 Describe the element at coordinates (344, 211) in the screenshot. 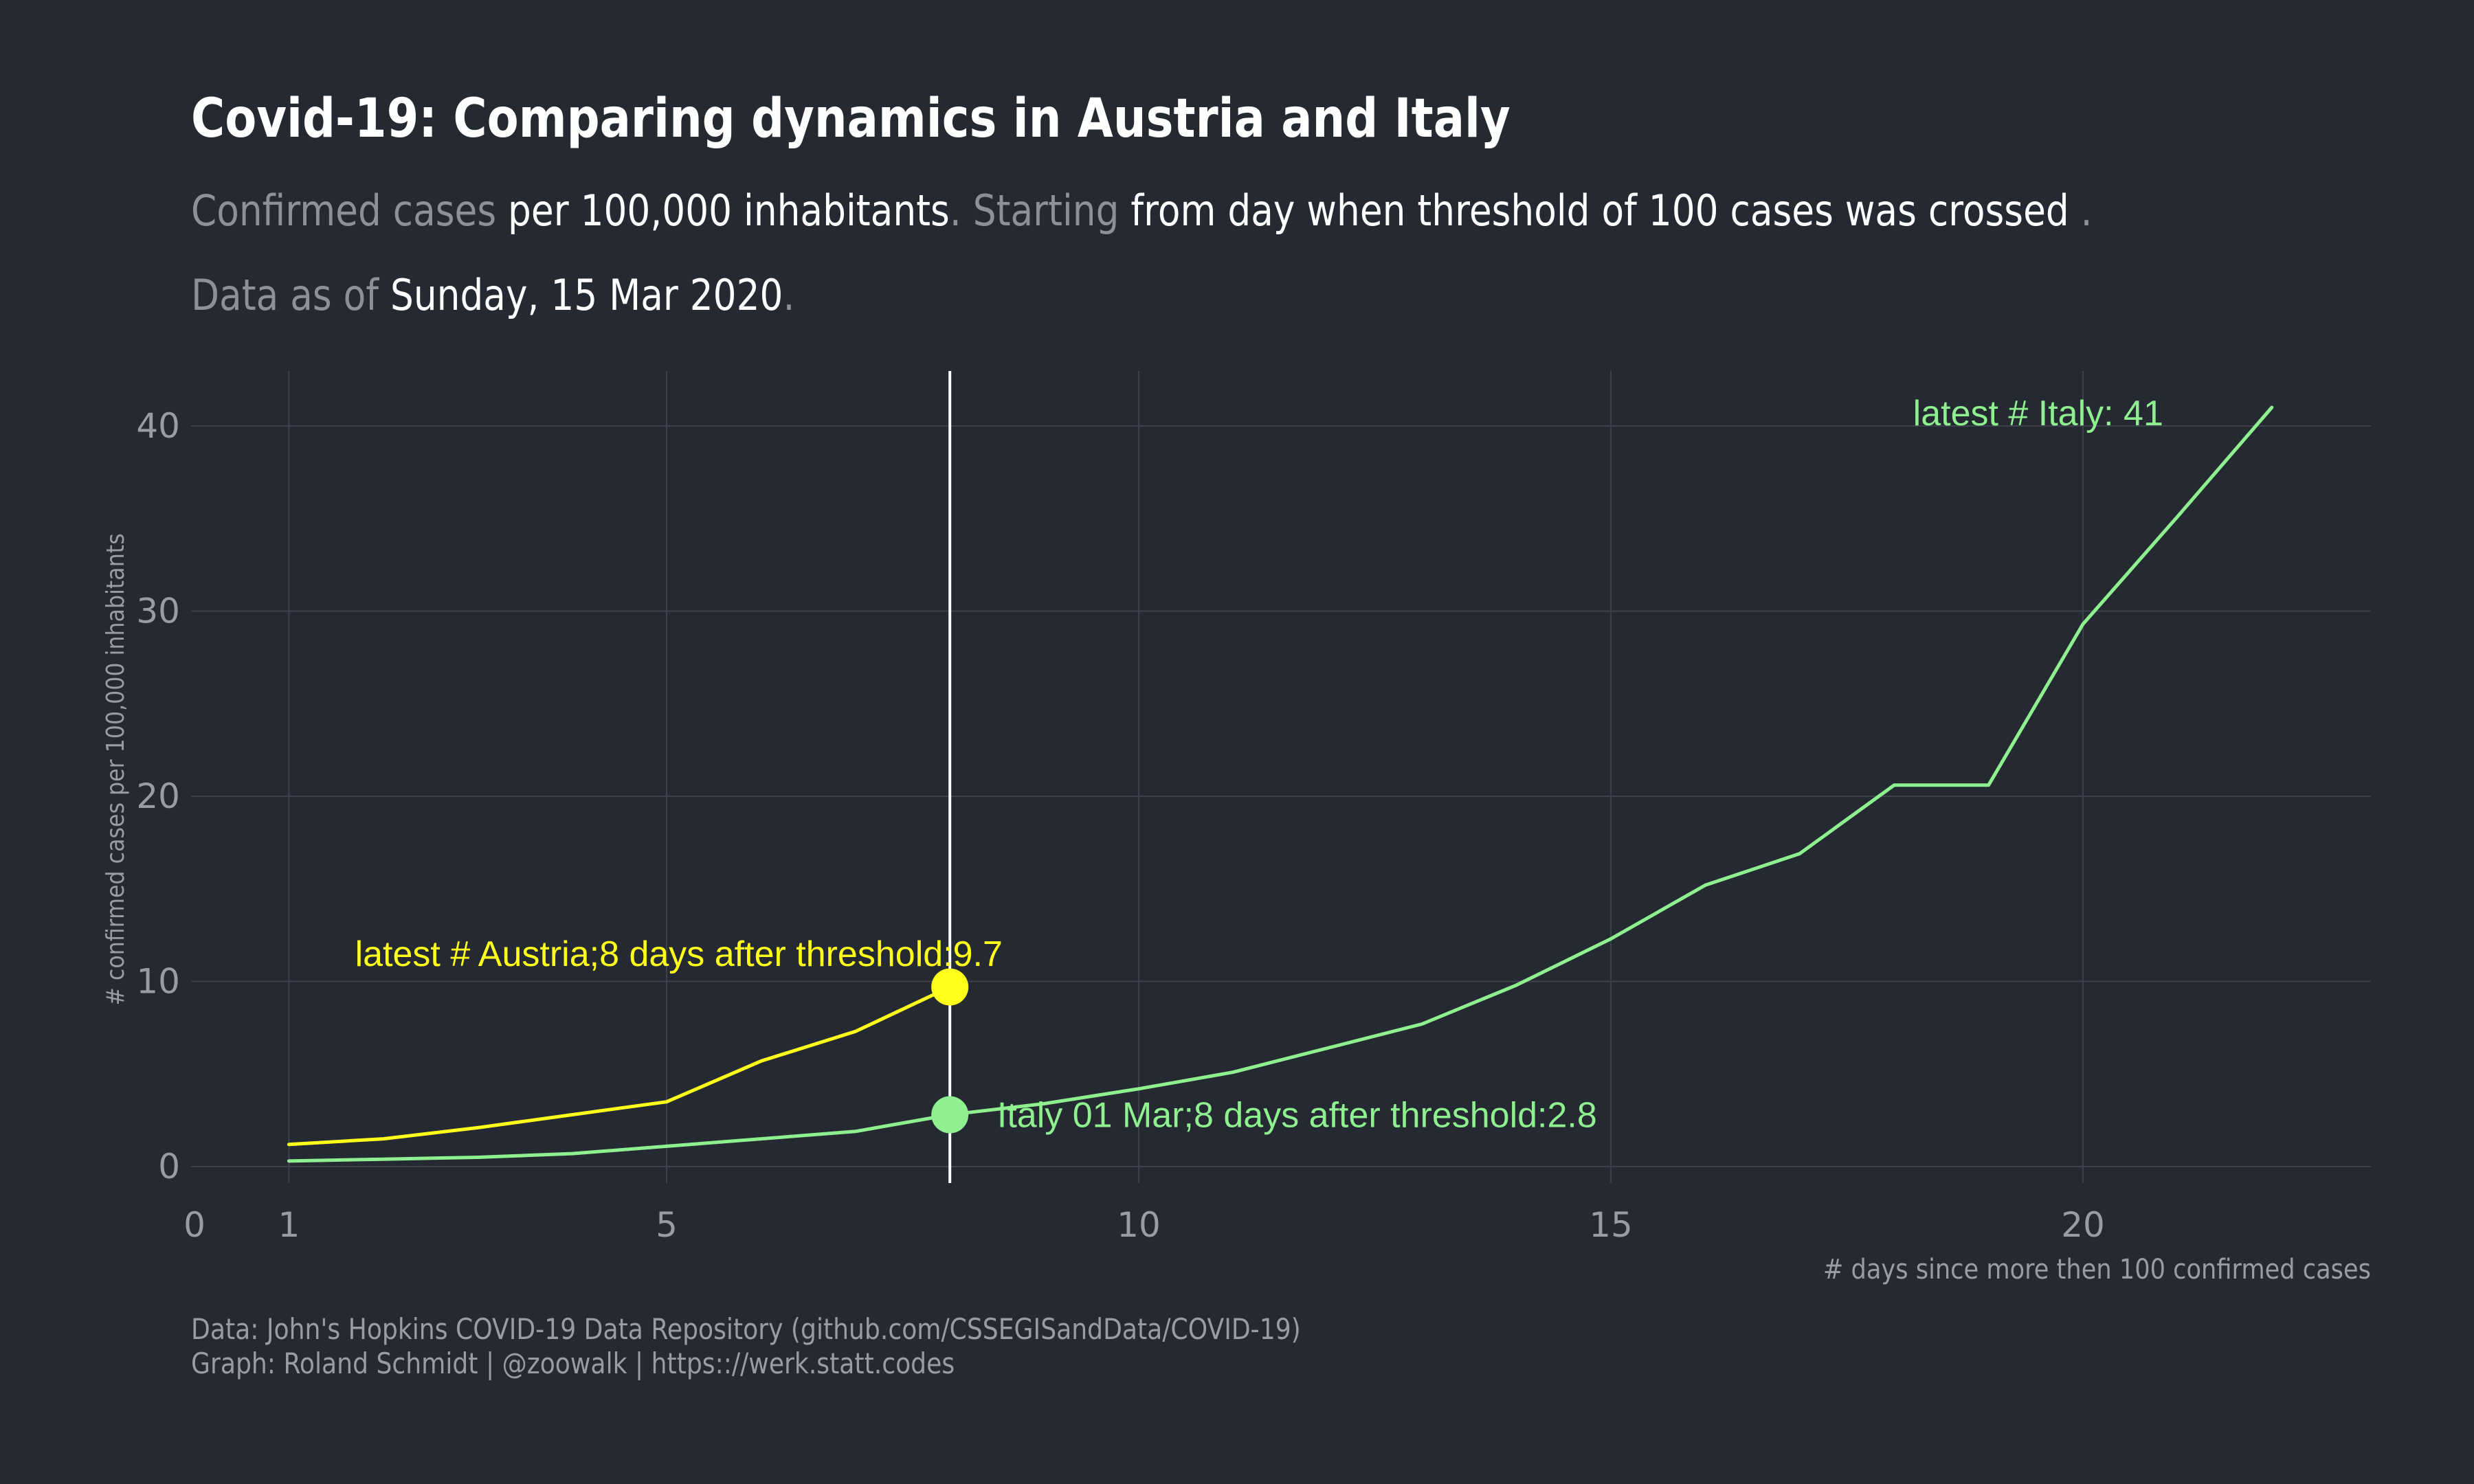

I see `subtitle-part-1: Confirmed cases` at that location.